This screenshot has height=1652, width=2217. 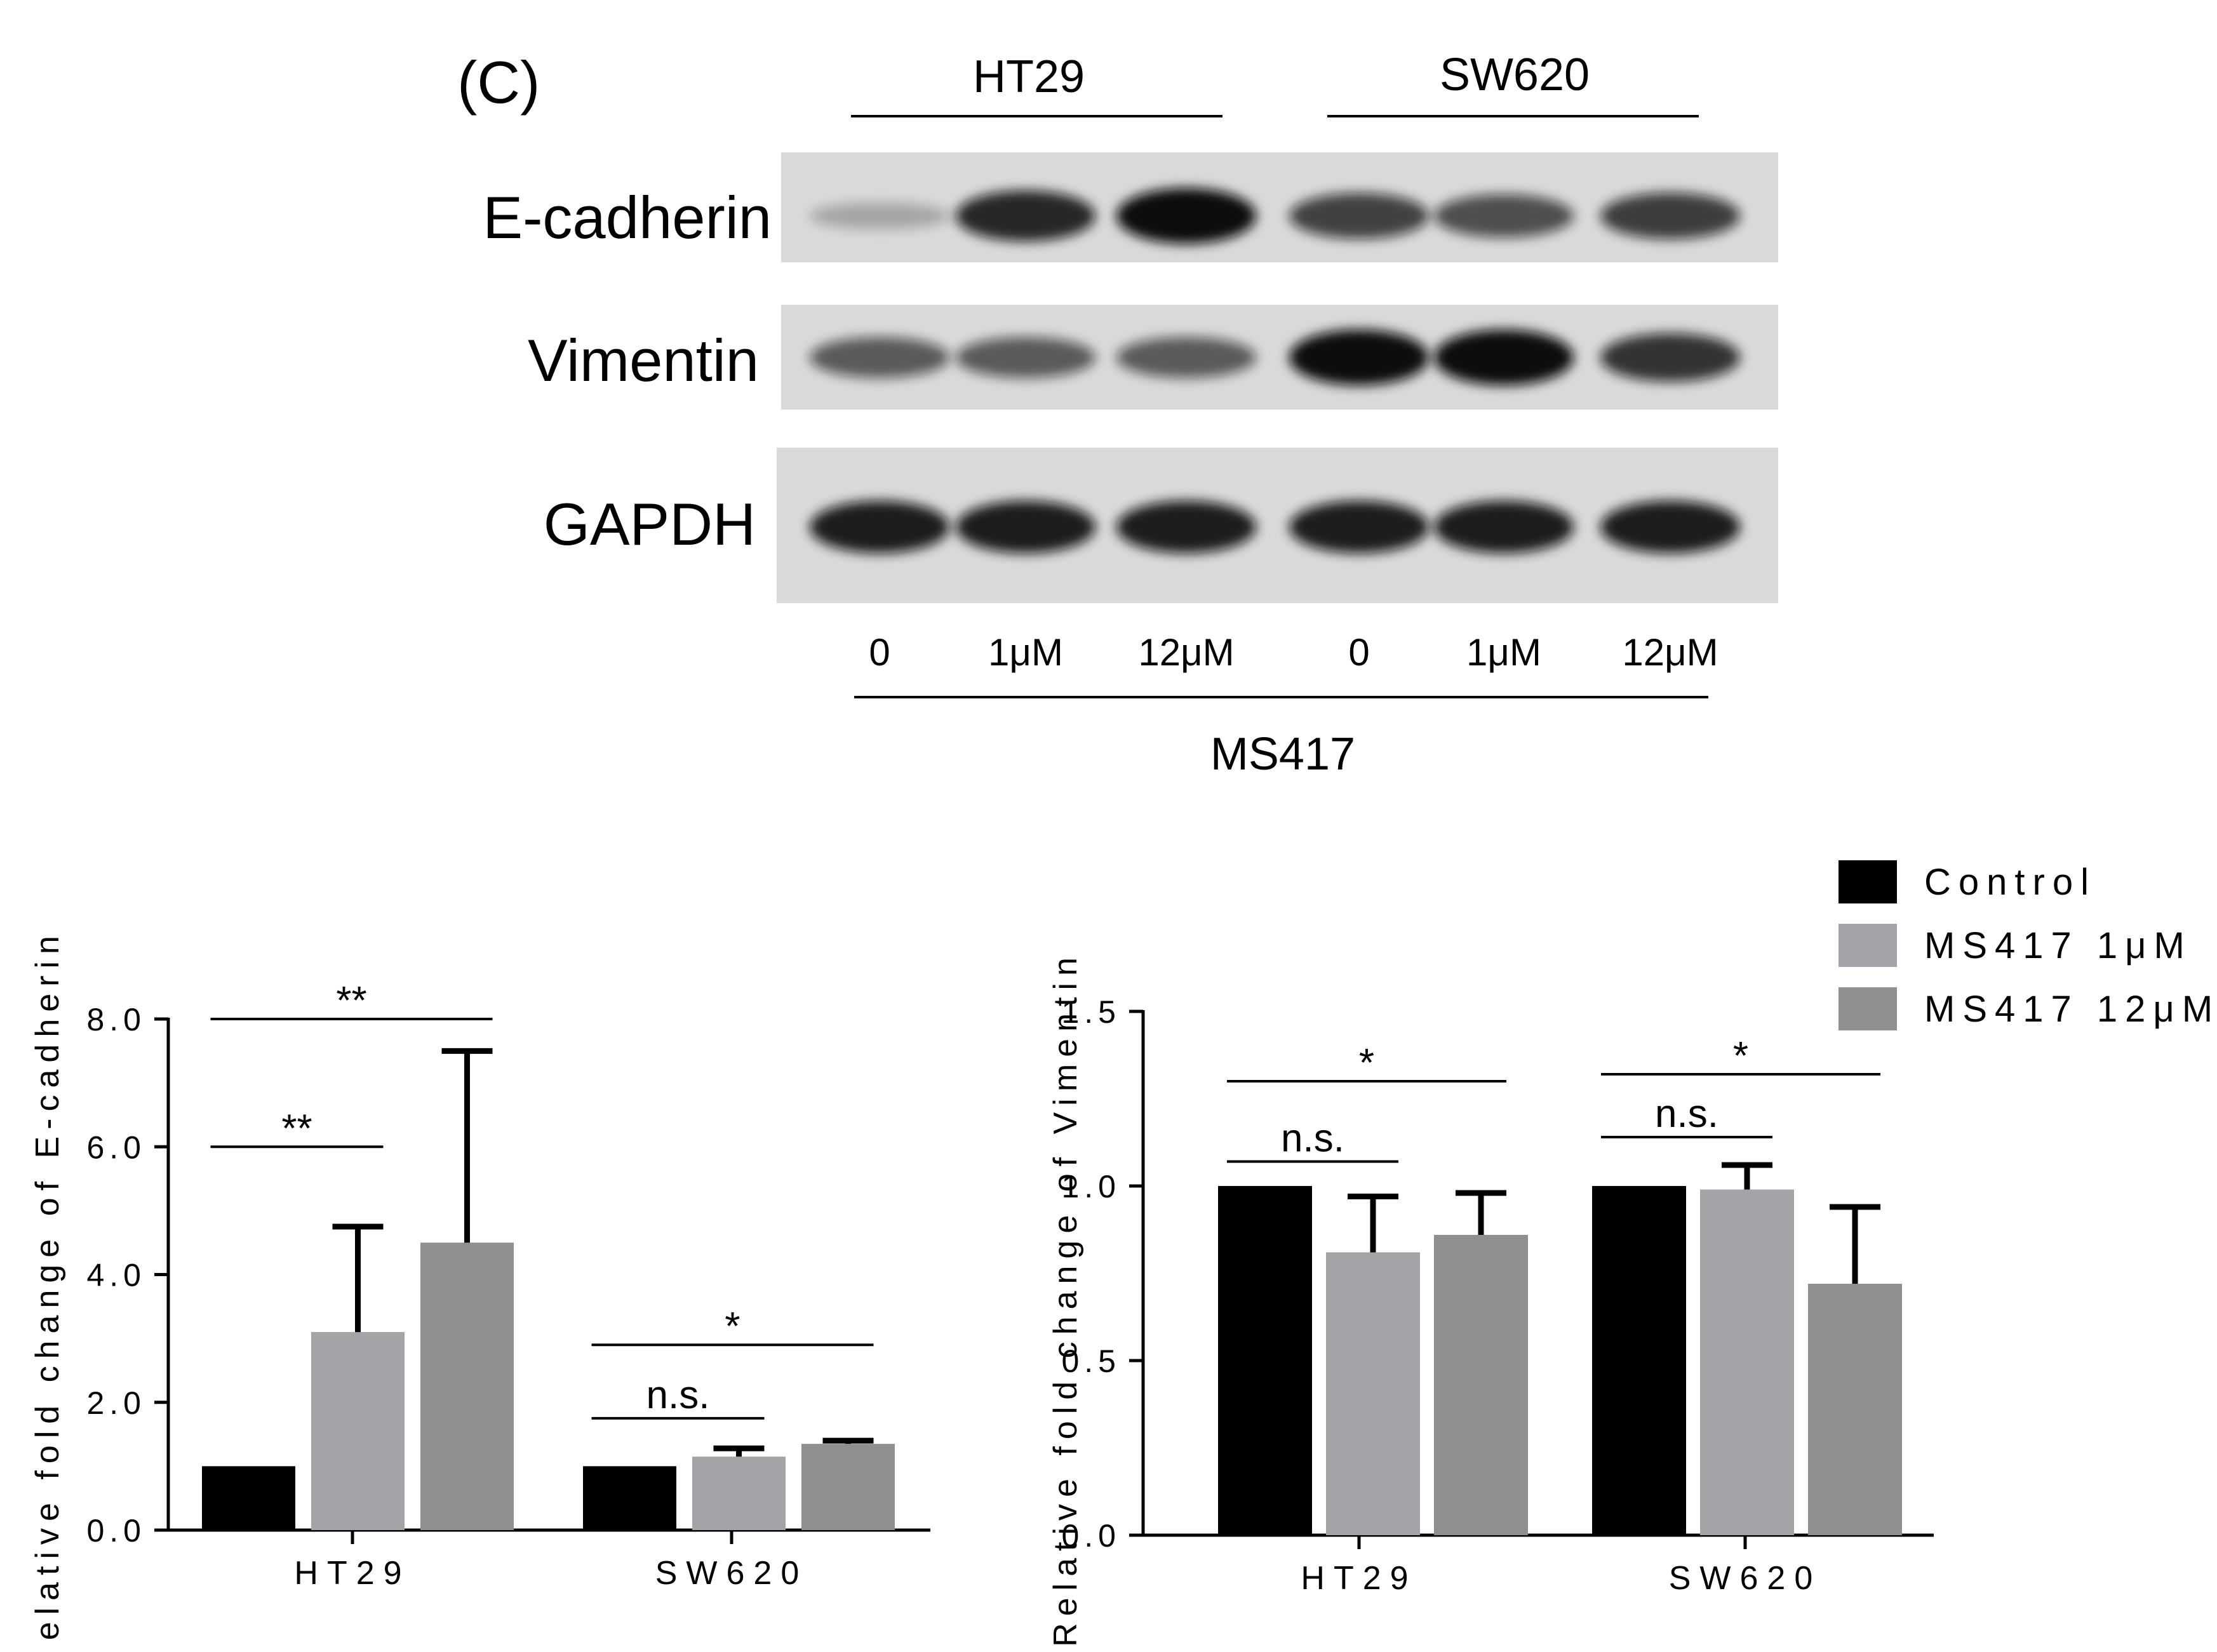 I want to click on legend-label: MS417 12μM, so click(x=2070, y=1009).